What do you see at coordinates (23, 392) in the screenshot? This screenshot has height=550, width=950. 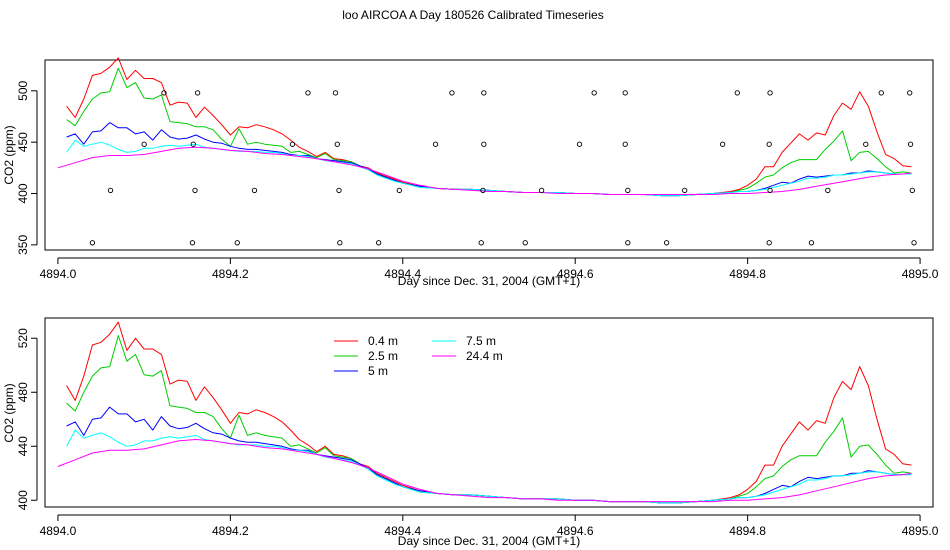 I see `bottom-y-tick-label: 480` at bounding box center [23, 392].